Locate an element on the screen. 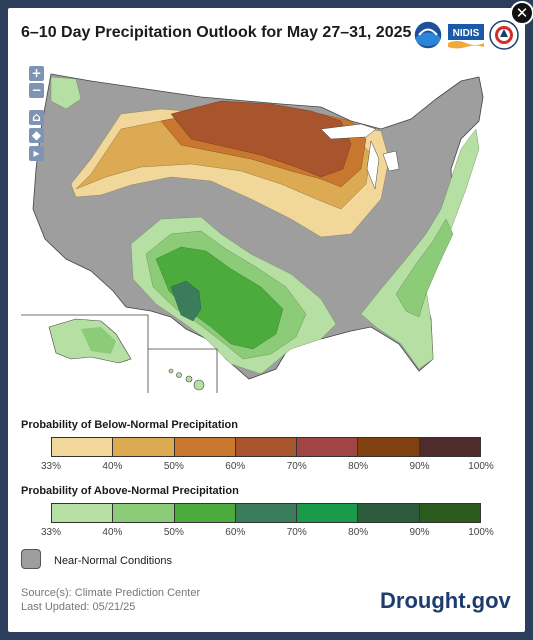  below-normal-60-region is located at coordinates (261, 139).